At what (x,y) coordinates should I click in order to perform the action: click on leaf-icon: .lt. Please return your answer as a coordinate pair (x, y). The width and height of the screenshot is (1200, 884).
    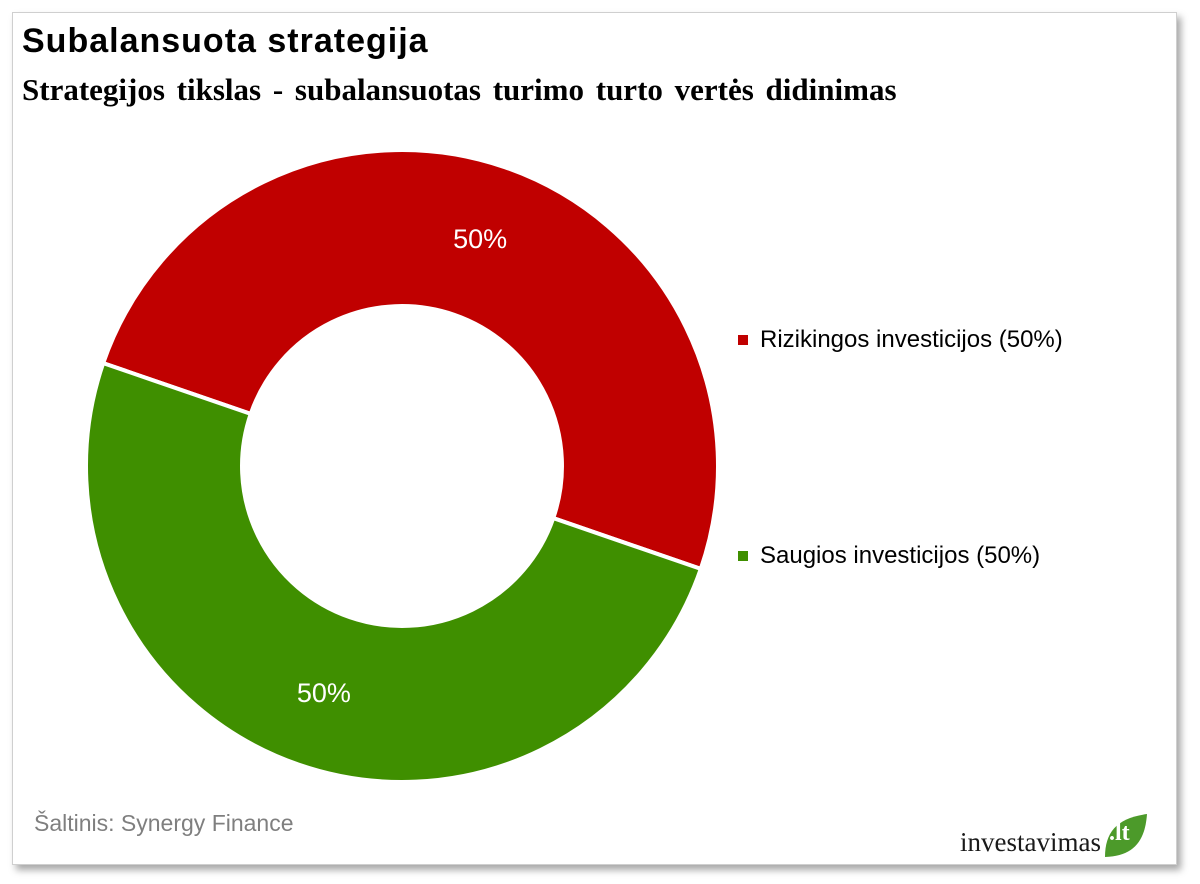
    Looking at the image, I should click on (1126, 835).